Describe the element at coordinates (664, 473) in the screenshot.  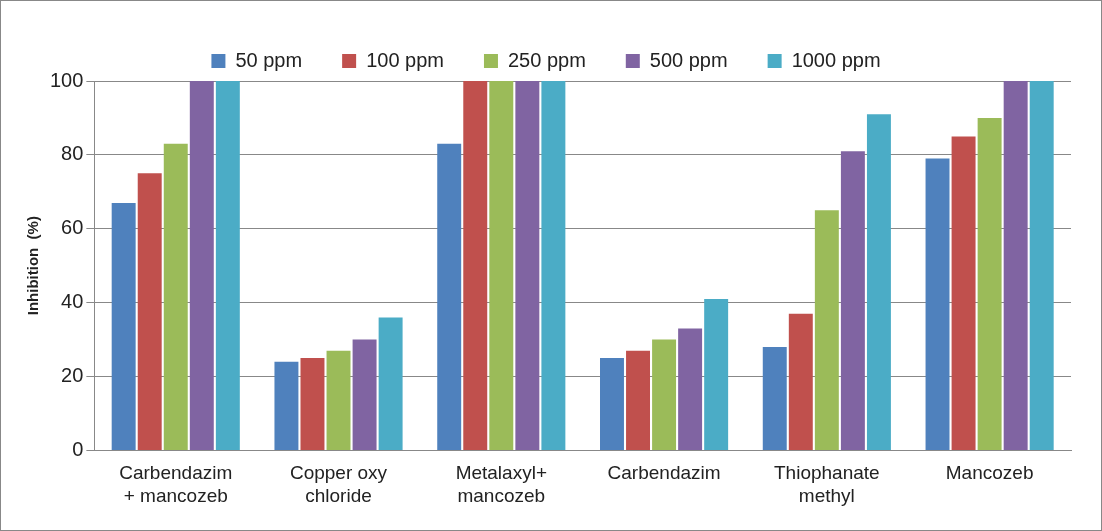
I see `x-tick-label: Carbendazim` at that location.